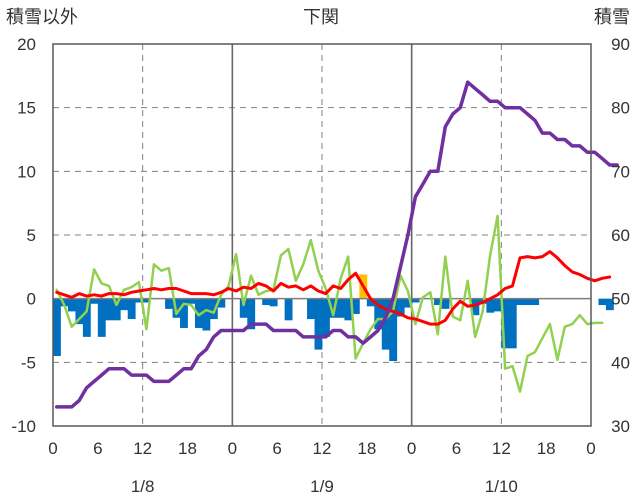 This screenshot has width=636, height=501. What do you see at coordinates (620, 426) in the screenshot?
I see `right-tick-label: 30` at bounding box center [620, 426].